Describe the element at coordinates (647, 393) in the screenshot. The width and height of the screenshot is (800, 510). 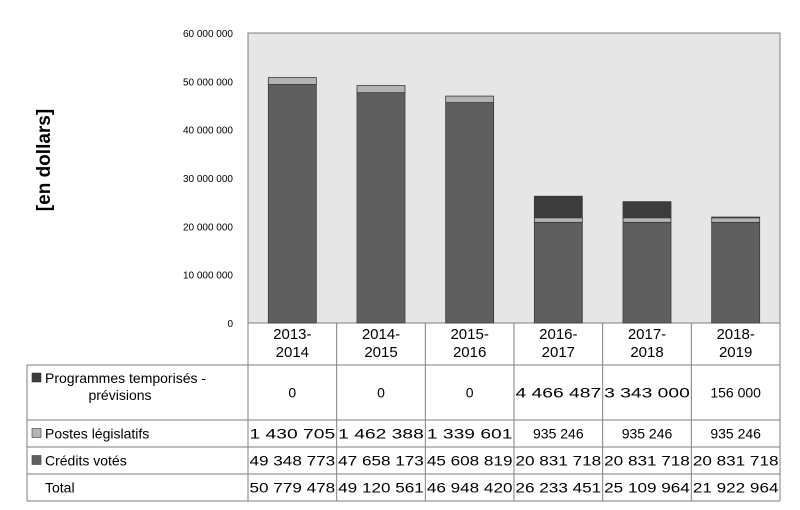
I see `data-cell: 3 343 000` at that location.